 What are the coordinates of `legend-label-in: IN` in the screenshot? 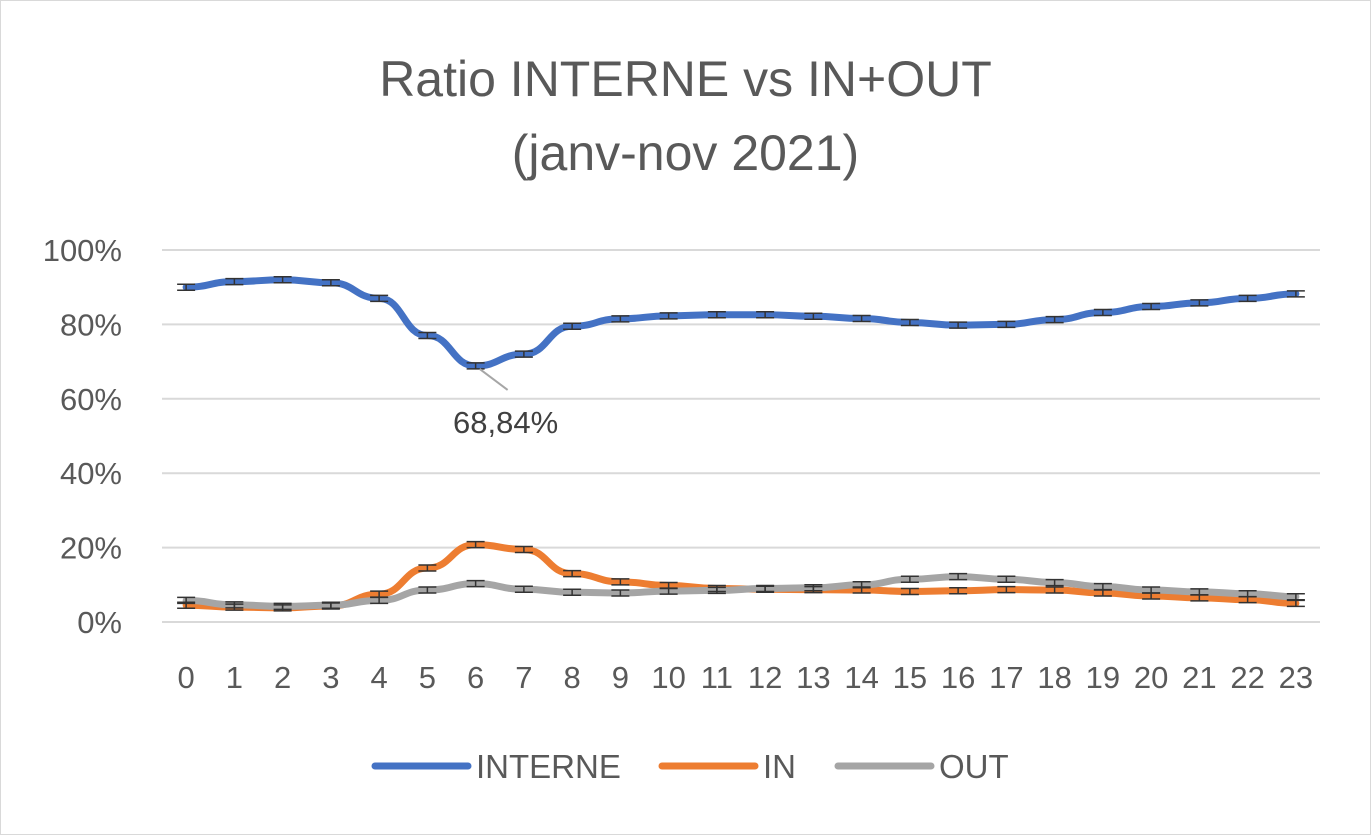 It's located at (779, 766).